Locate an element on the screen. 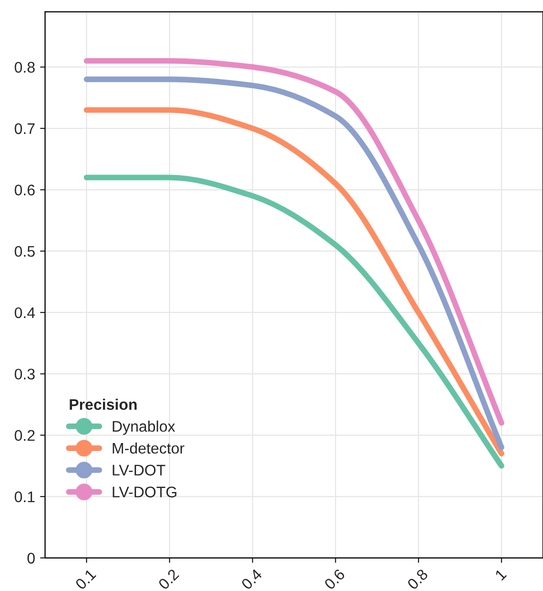 Image resolution: width=543 pixels, height=591 pixels. x-tick-label: 0.2 is located at coordinates (169, 579).